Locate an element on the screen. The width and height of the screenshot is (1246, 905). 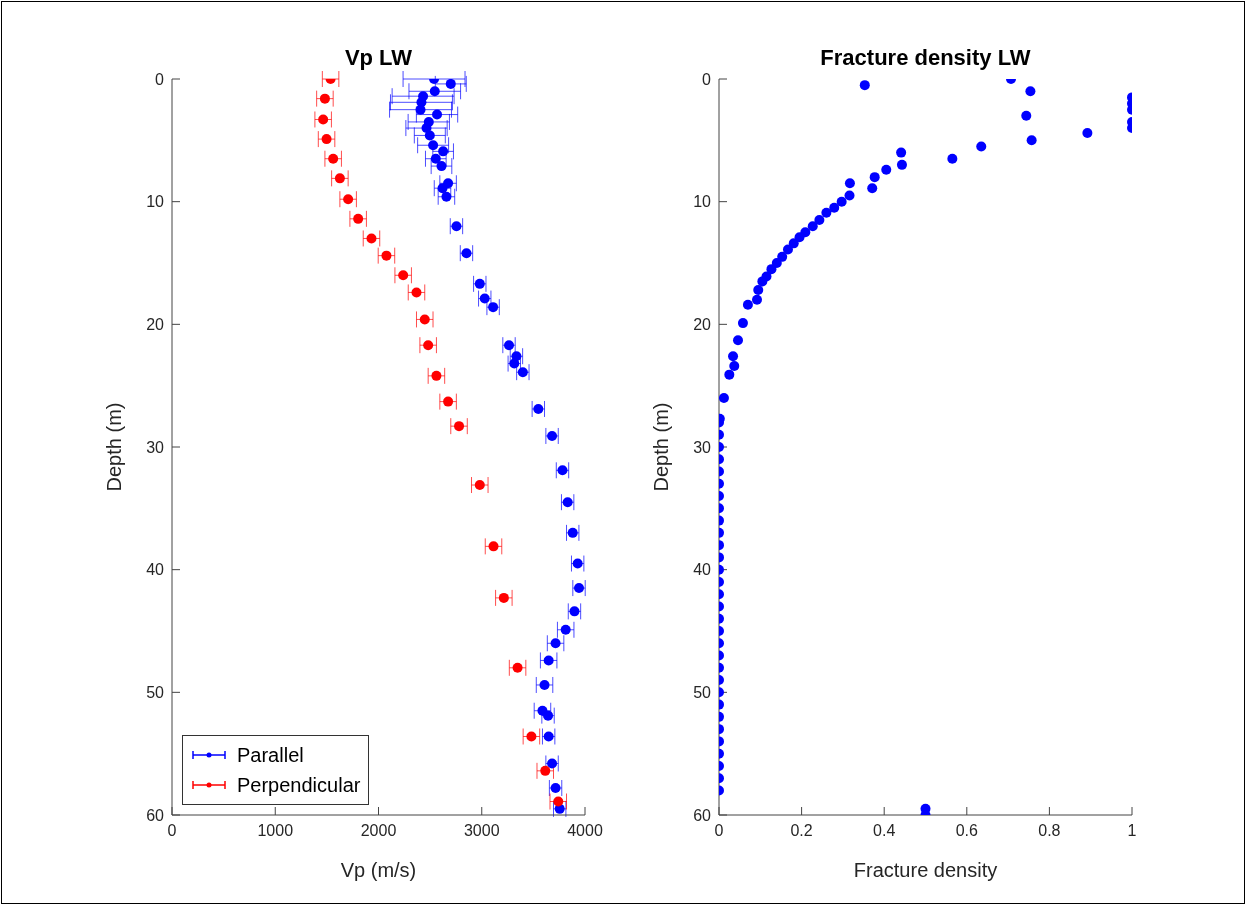
x-tick-label: 0.8 is located at coordinates (1049, 831).